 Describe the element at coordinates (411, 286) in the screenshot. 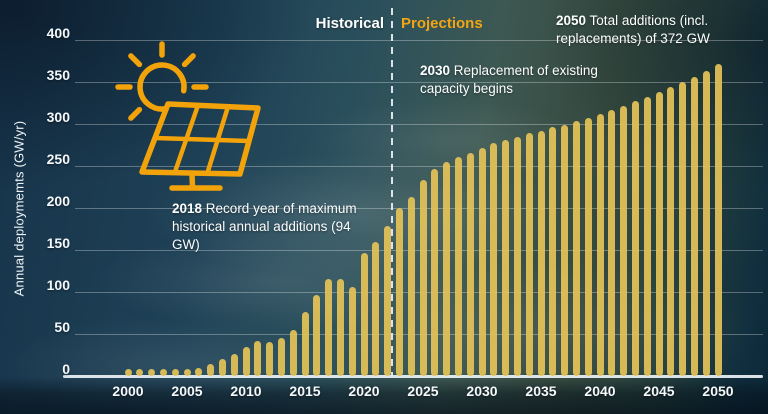

I see `bar-2024` at that location.